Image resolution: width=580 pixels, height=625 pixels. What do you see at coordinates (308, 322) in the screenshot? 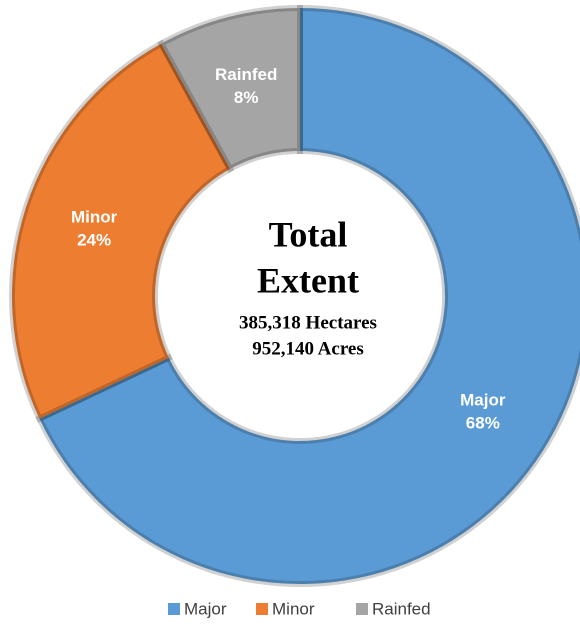
I see `center-line: 385,318 Hectares` at bounding box center [308, 322].